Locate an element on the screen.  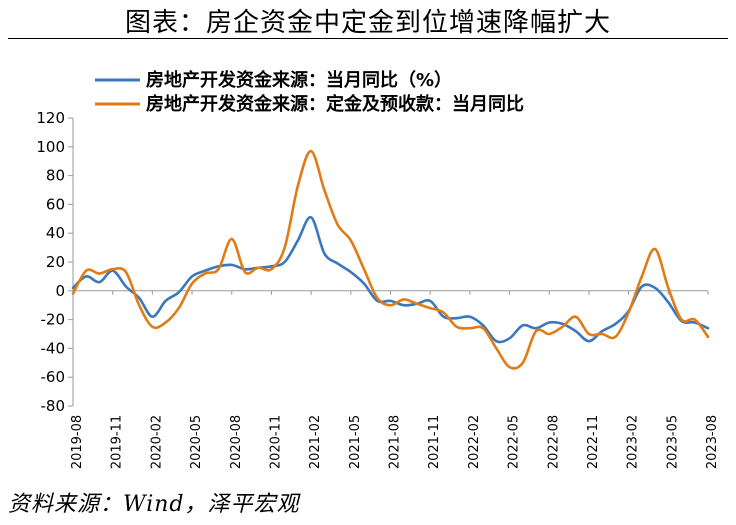
x-tick-label: 2020-05 is located at coordinates (196, 442).